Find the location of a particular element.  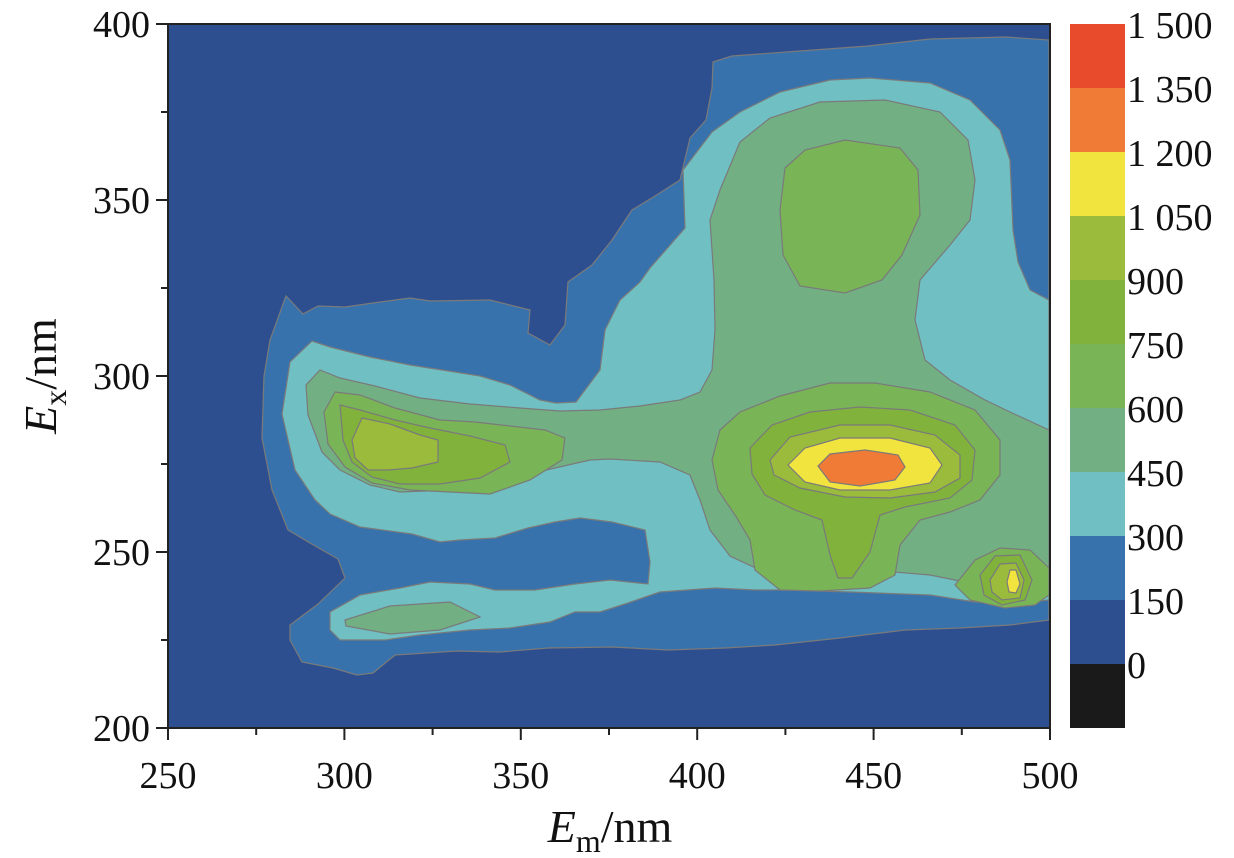

x-tick-label-250: 250 is located at coordinates (168, 776).